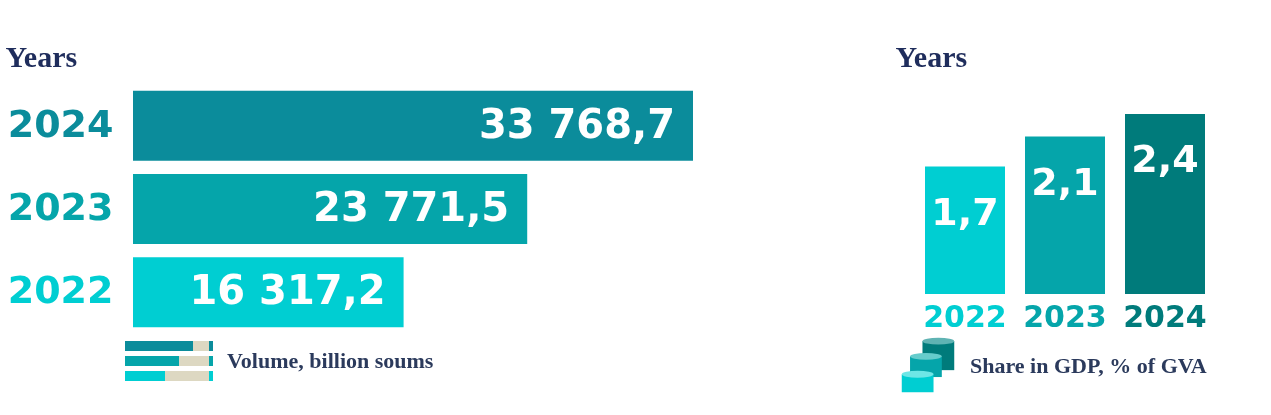  What do you see at coordinates (1088, 366) in the screenshot?
I see `x-axis-title: Share in GDP, % of GVA` at bounding box center [1088, 366].